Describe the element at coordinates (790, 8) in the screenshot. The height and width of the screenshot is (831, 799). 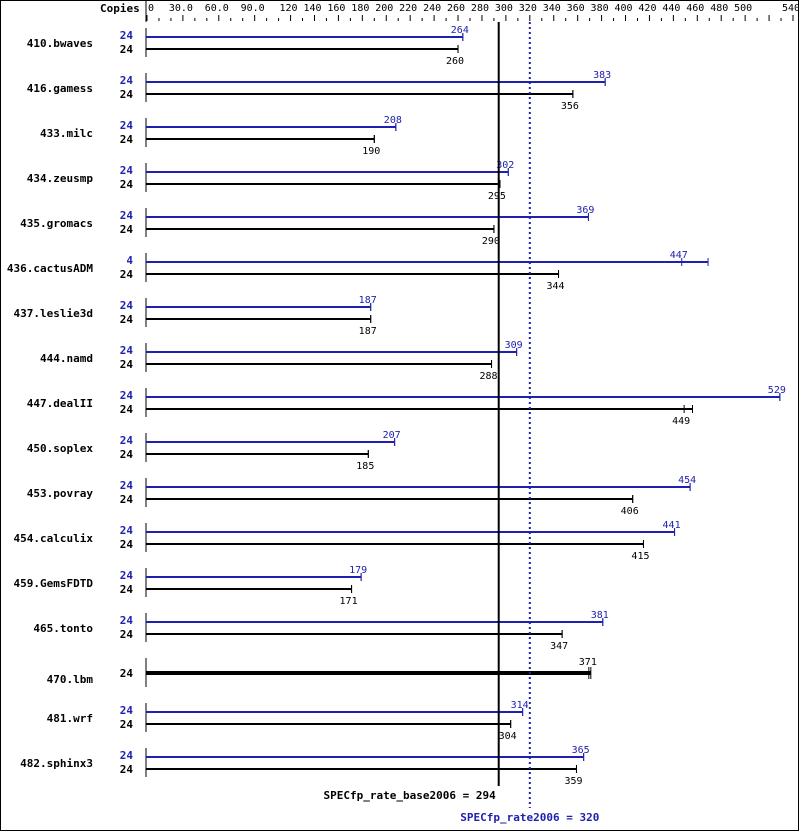
I see `tick-label: 540` at that location.